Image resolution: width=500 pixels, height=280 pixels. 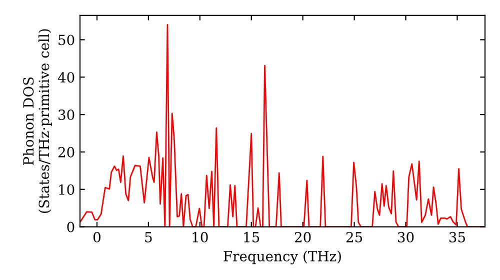 I want to click on x-tick-label: 0, so click(x=96, y=237).